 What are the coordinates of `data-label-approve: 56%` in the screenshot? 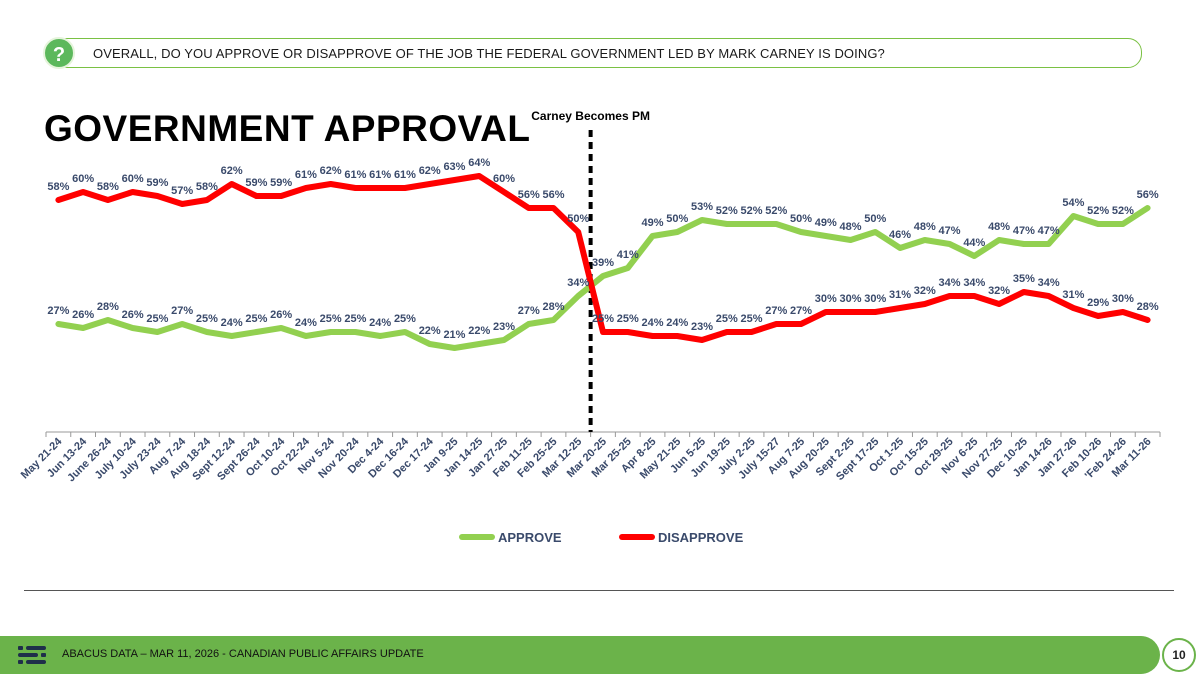 It's located at (1148, 195).